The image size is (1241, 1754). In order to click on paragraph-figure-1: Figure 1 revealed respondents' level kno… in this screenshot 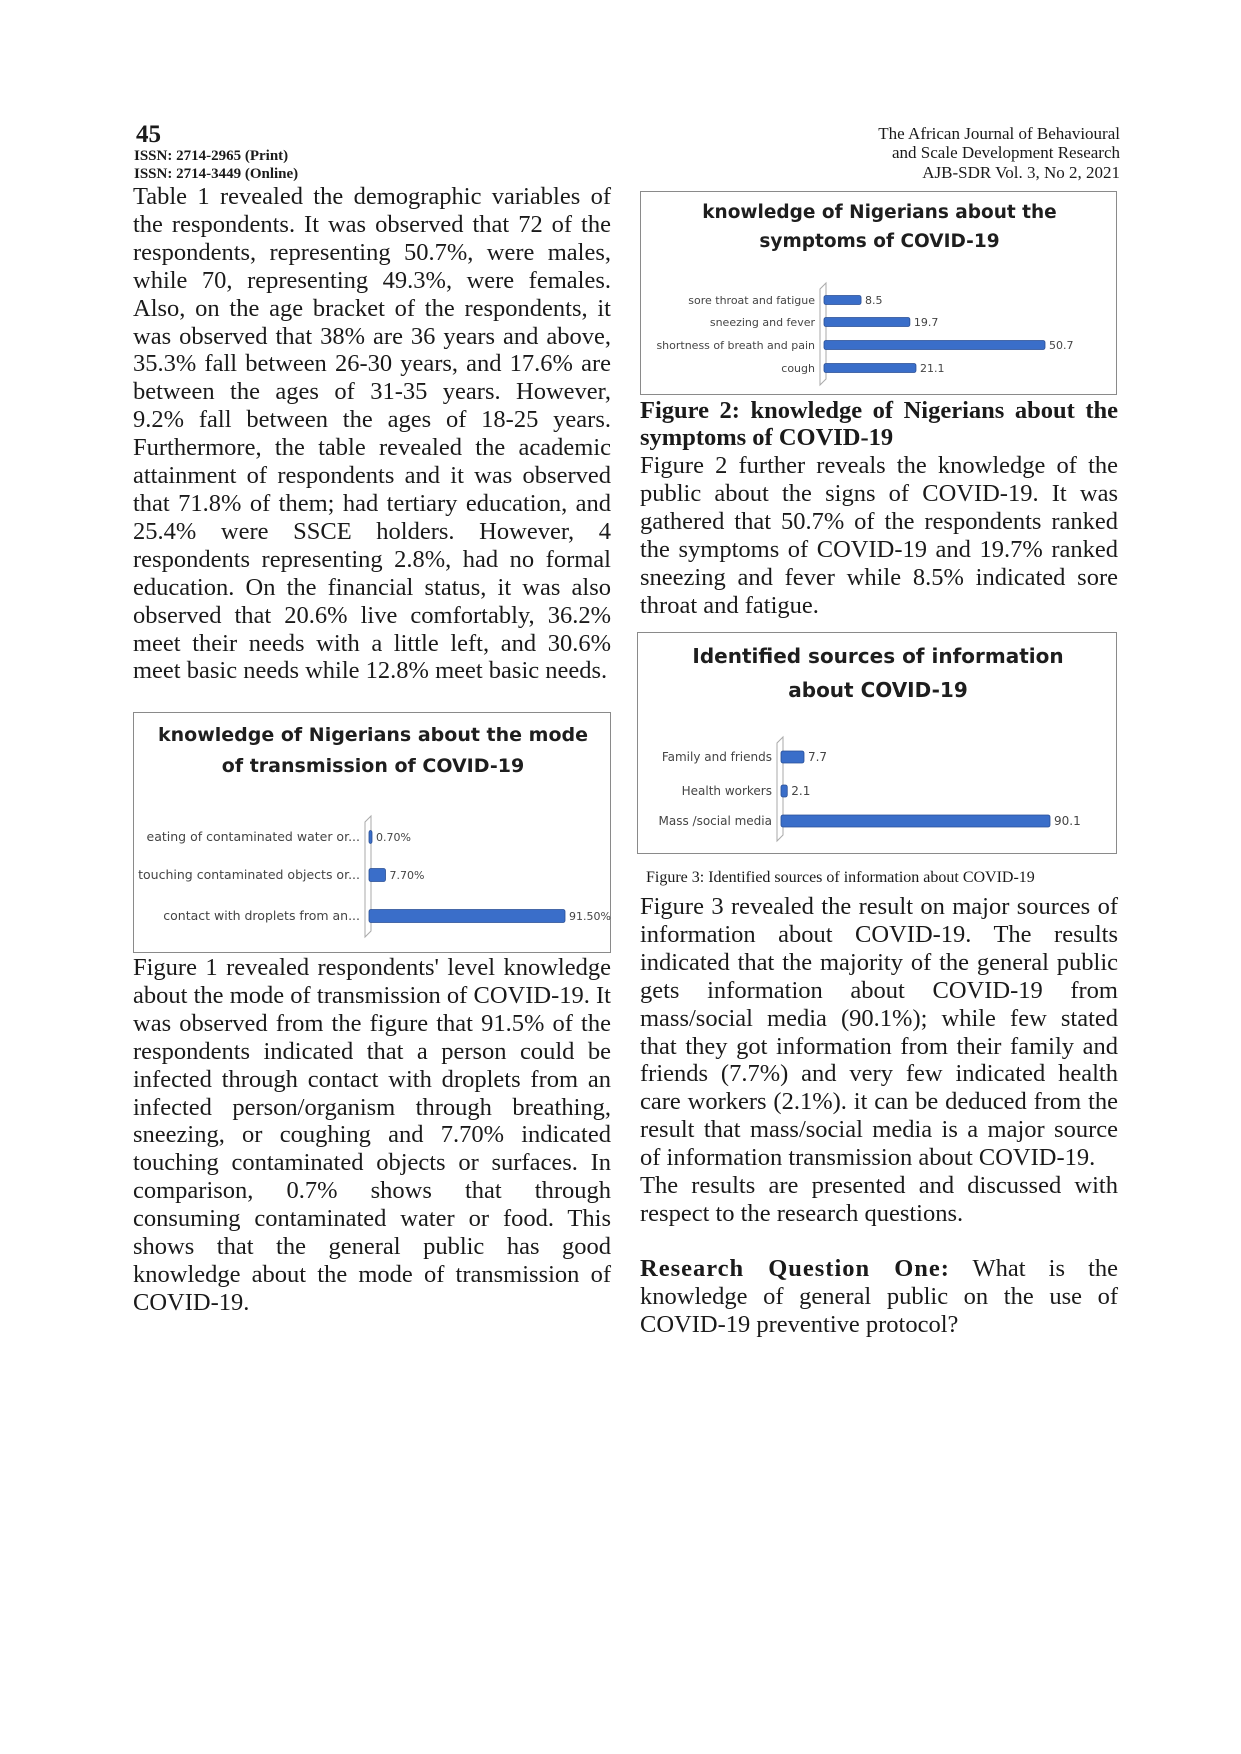, I will do `click(372, 1135)`.